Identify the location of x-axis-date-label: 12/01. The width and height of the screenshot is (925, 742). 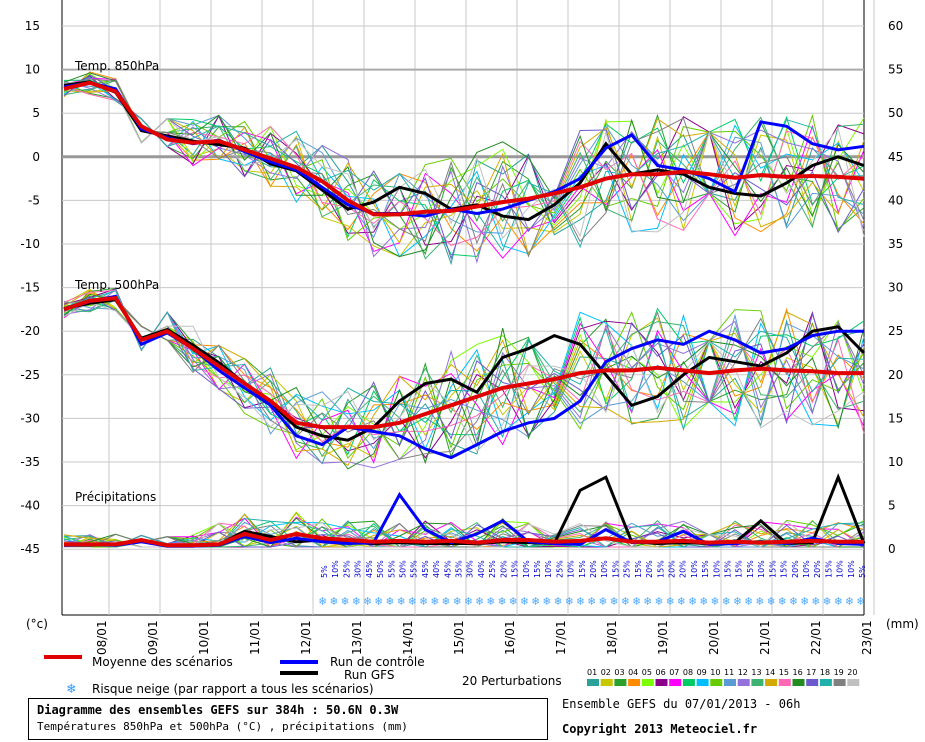
(306, 637).